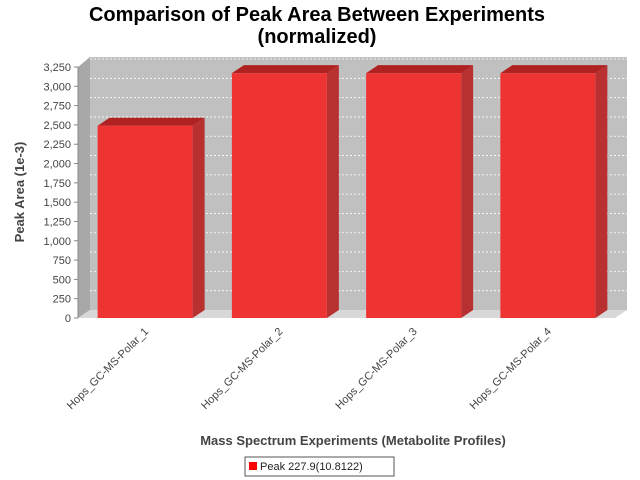 The image size is (640, 480). I want to click on x-tick-label: Hops_GC-MS-Polar_3, so click(376, 369).